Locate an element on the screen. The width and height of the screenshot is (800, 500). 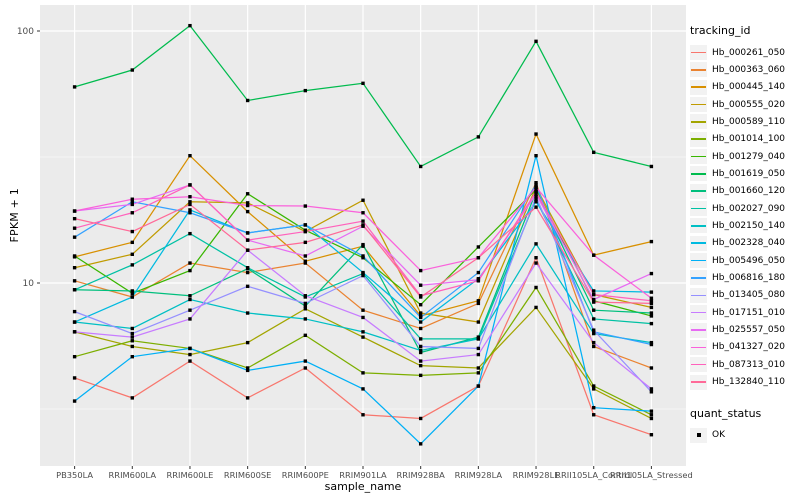
x-tick-label: RRII105LA_Stressed is located at coordinates (651, 475).